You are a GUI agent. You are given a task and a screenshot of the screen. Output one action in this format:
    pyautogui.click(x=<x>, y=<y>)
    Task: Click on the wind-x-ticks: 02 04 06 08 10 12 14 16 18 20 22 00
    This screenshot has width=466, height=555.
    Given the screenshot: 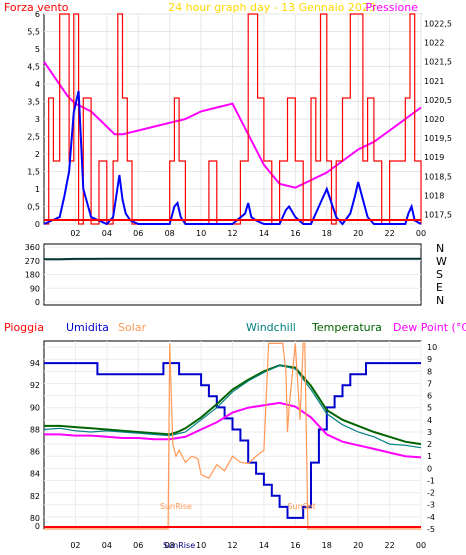 What is the action you would take?
    pyautogui.click(x=248, y=233)
    